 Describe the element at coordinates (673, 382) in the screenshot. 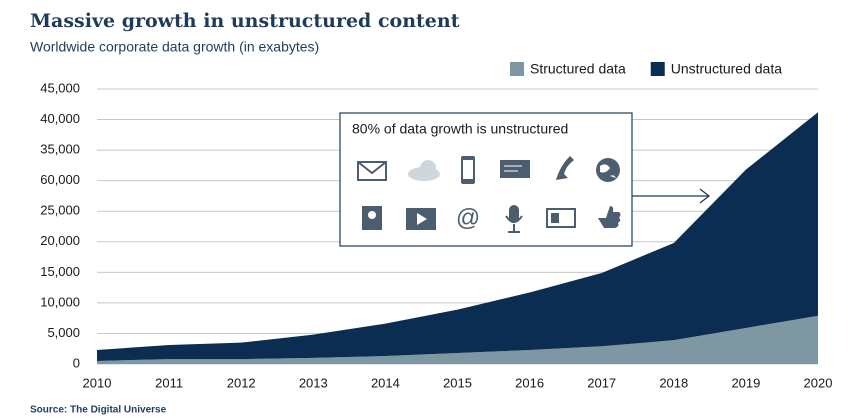

I see `x-tick-label: 2018` at that location.